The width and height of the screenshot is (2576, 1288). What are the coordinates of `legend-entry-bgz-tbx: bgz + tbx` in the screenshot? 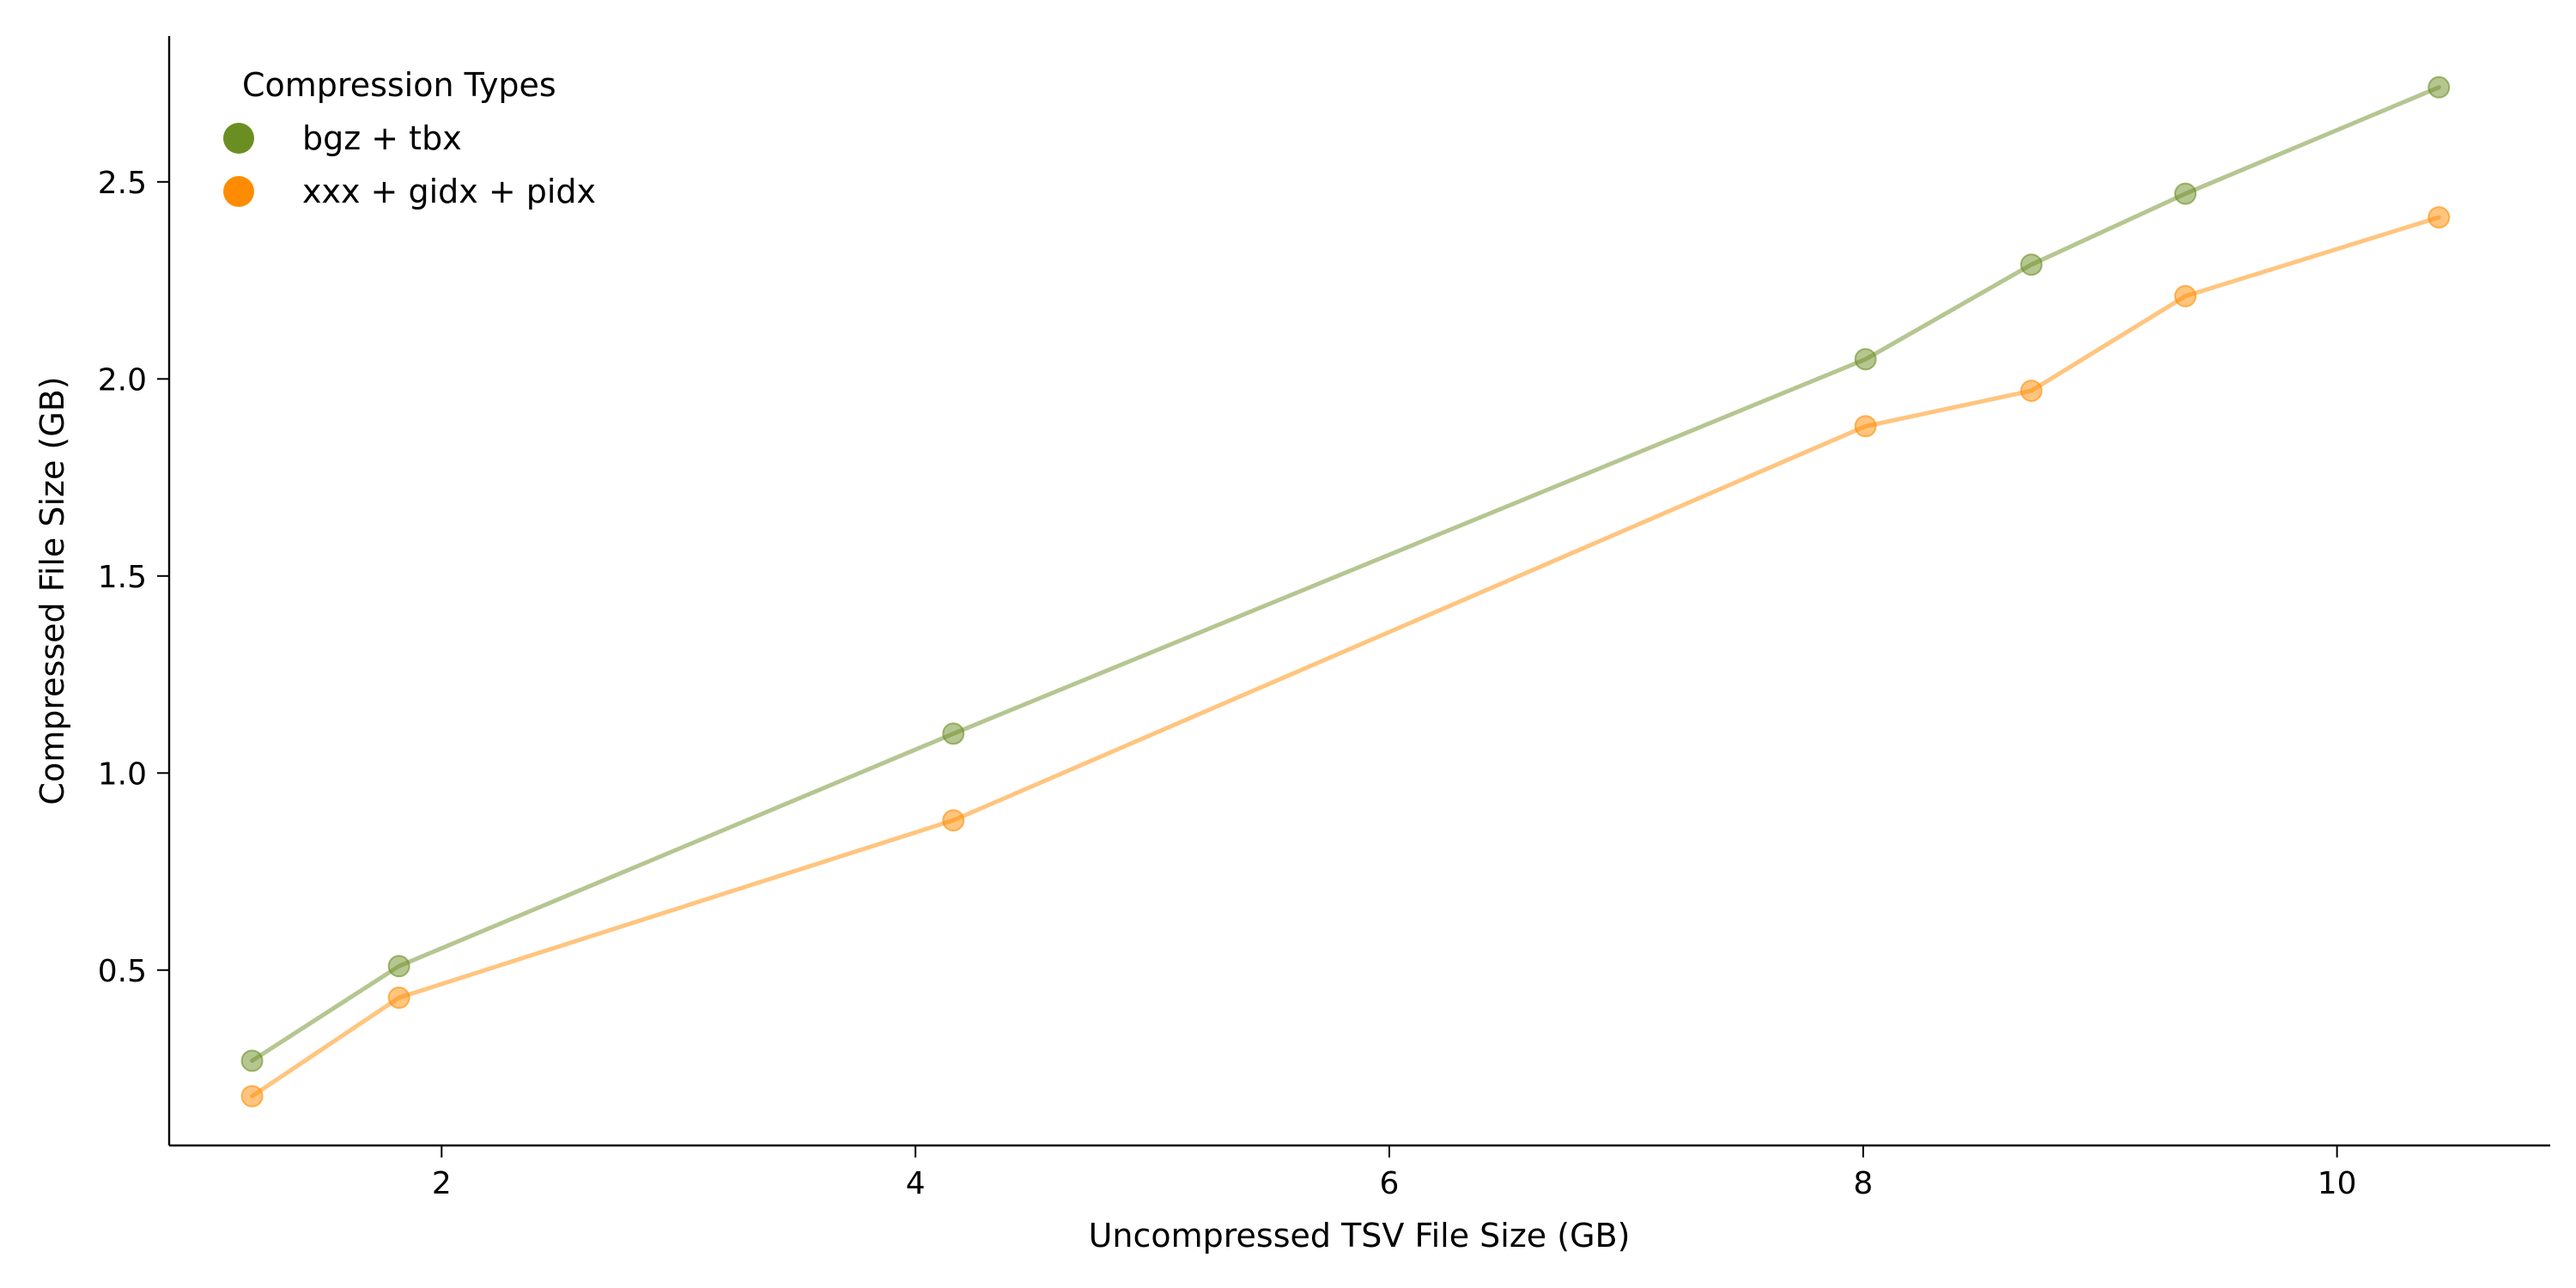 It's located at (343, 138).